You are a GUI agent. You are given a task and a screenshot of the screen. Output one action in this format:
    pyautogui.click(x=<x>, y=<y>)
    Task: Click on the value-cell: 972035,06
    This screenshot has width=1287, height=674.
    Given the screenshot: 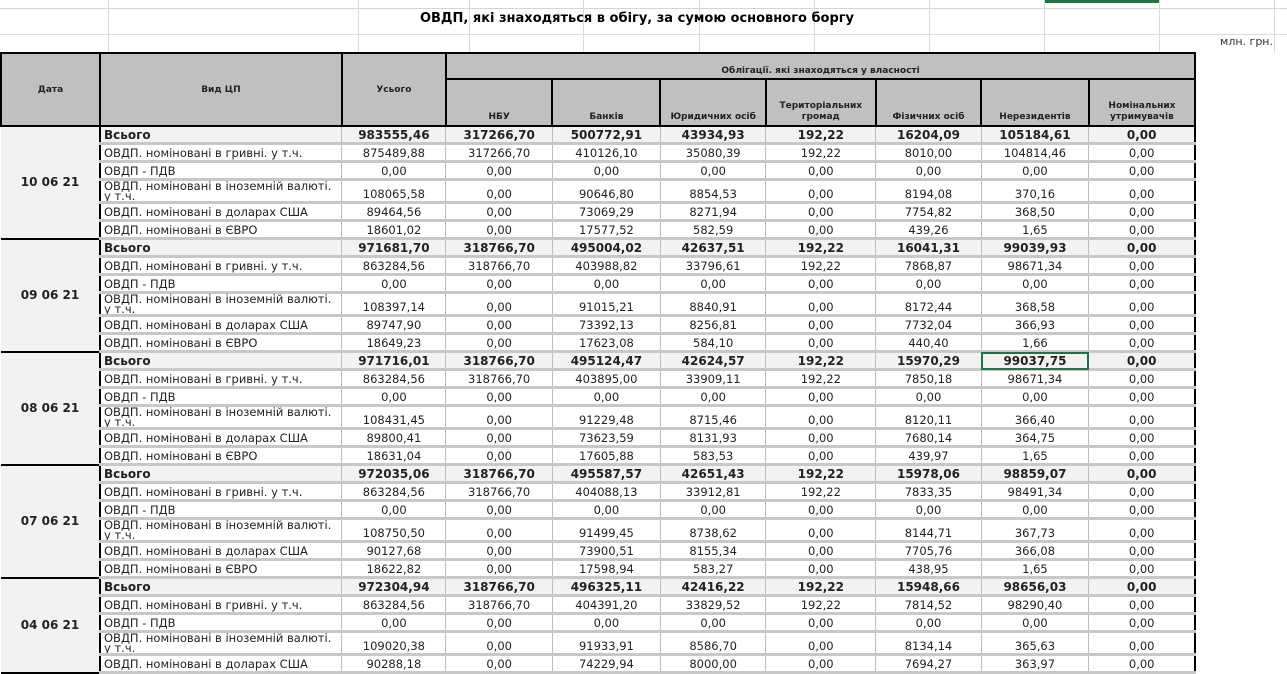 What is the action you would take?
    pyautogui.click(x=394, y=473)
    